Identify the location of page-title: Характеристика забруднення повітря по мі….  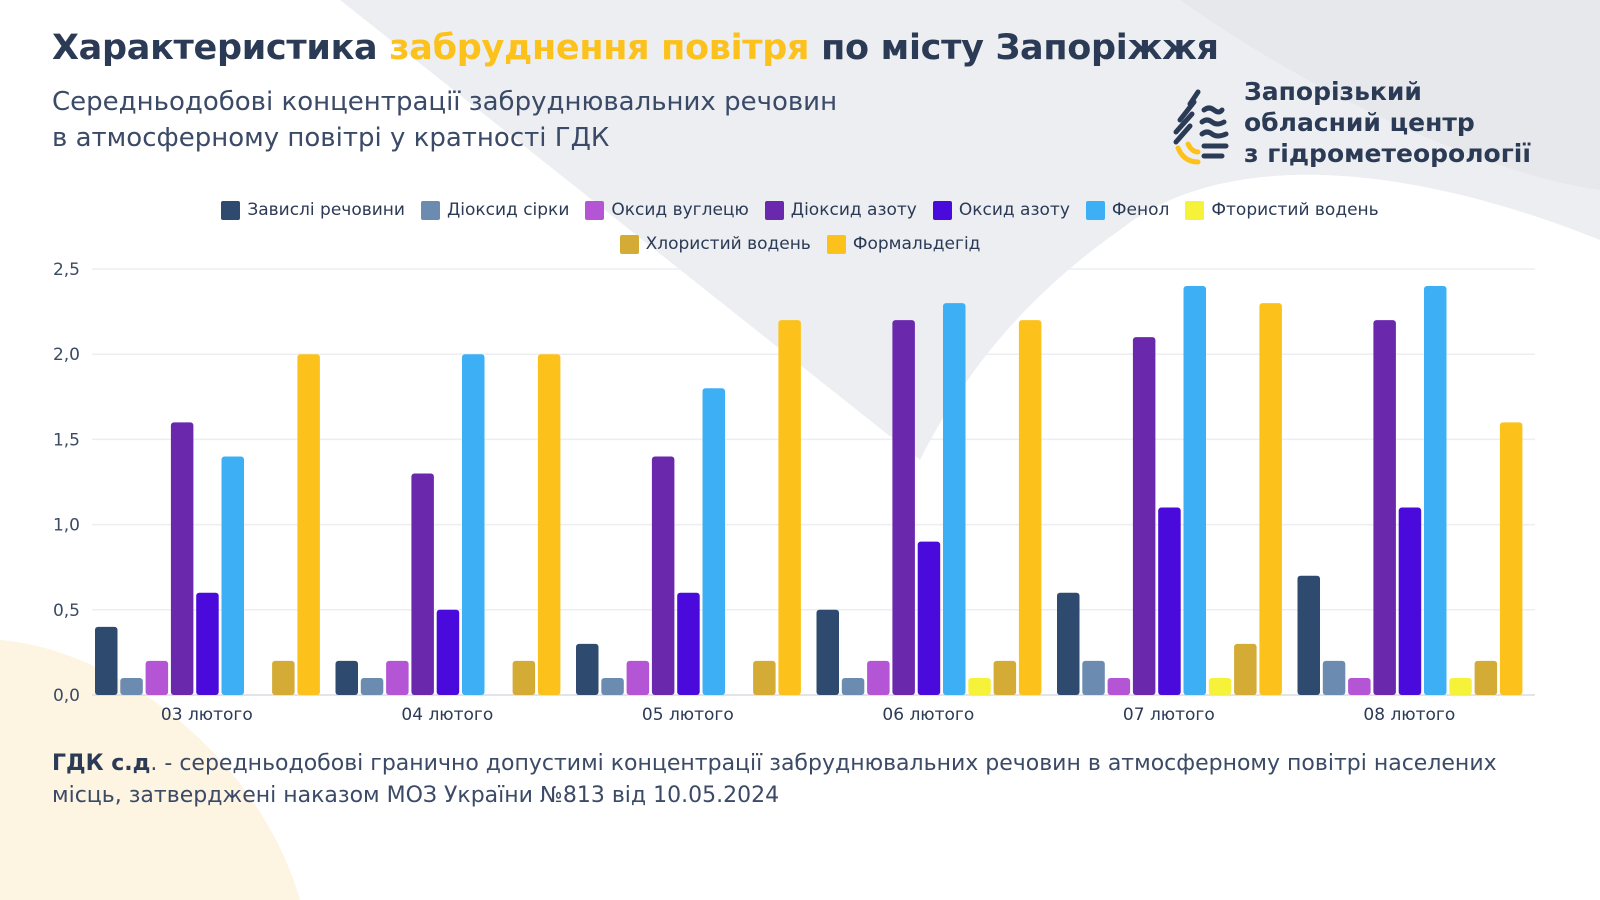
(635, 48).